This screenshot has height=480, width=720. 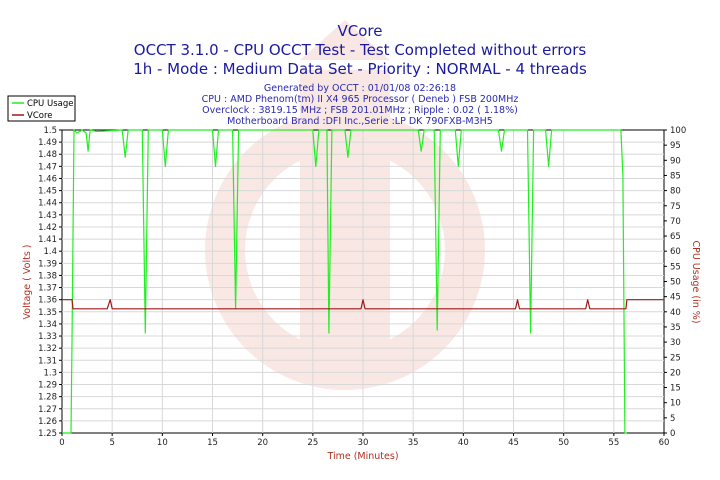 I want to click on legend: CPU Usage VCore, so click(x=41, y=108).